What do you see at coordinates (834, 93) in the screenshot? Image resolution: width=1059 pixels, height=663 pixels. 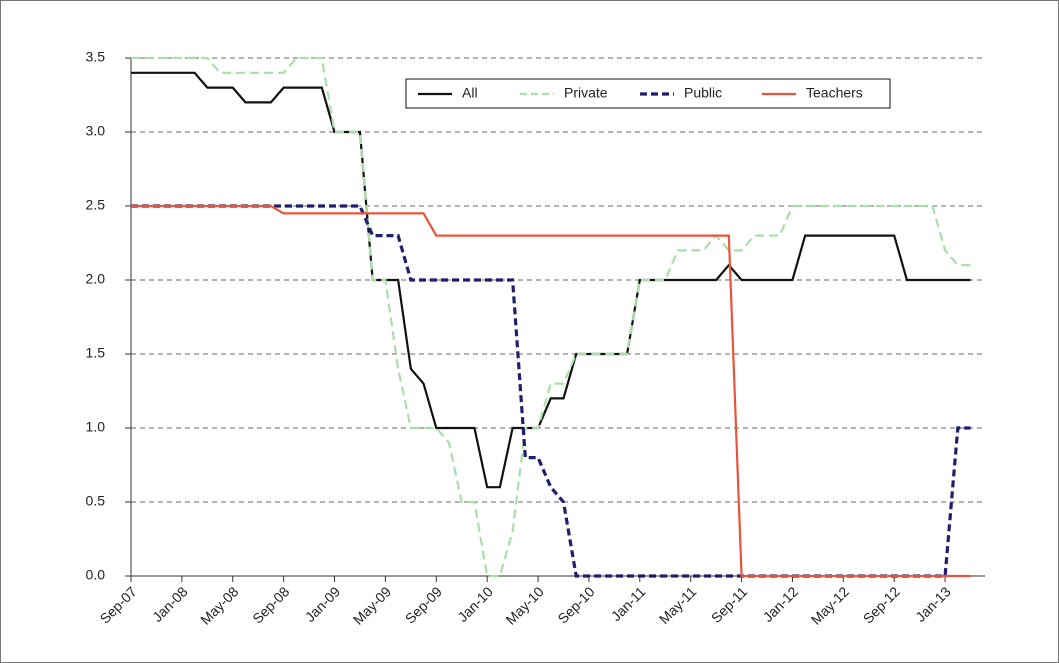 I see `legend-label: Teachers` at bounding box center [834, 93].